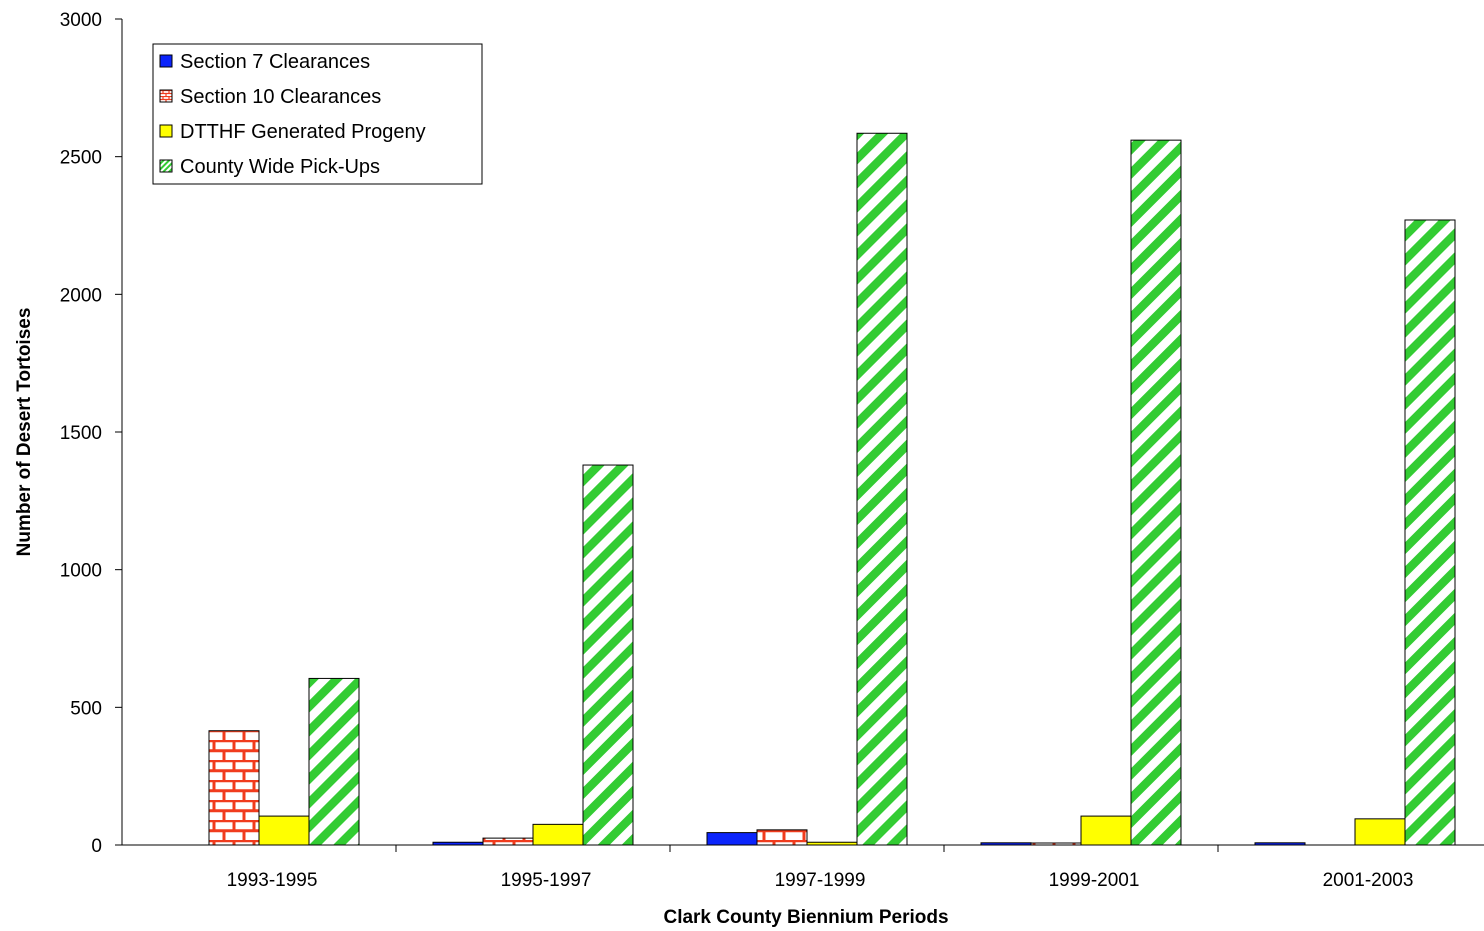  I want to click on x-axis-title: Clark County Biennium Periods, so click(805, 917).